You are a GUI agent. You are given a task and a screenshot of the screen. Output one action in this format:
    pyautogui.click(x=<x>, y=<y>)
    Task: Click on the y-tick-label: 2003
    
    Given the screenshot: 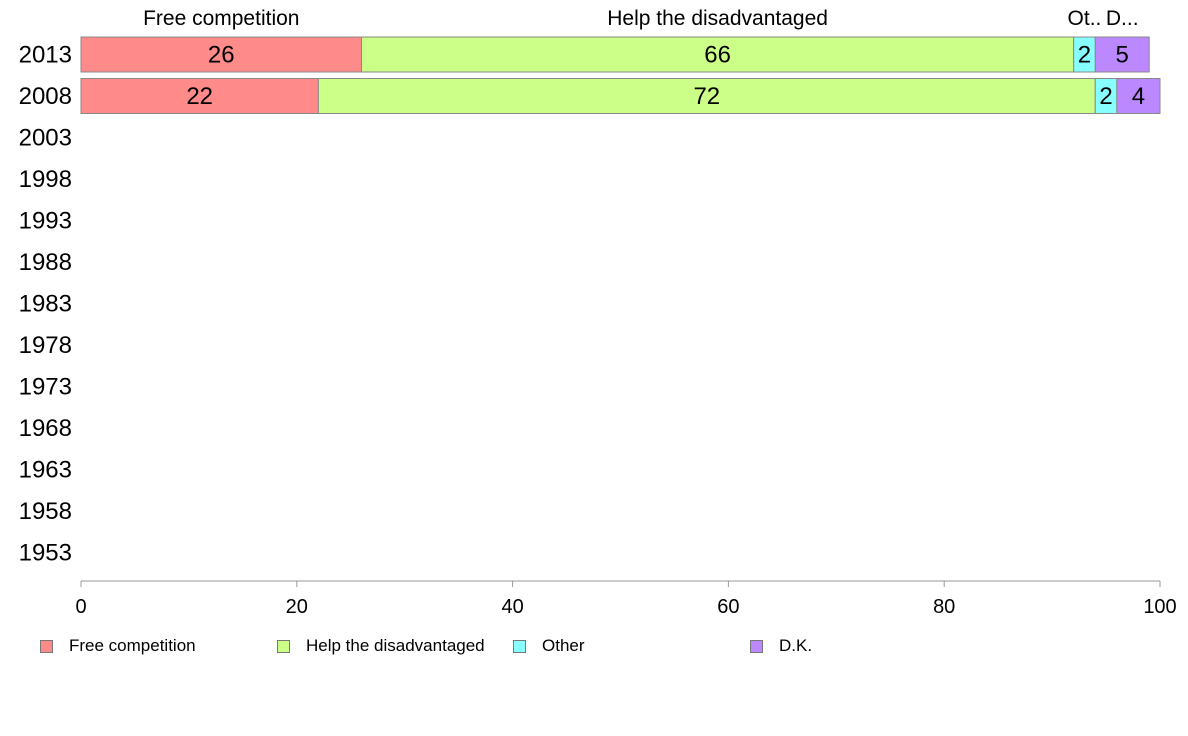 What is the action you would take?
    pyautogui.click(x=45, y=138)
    